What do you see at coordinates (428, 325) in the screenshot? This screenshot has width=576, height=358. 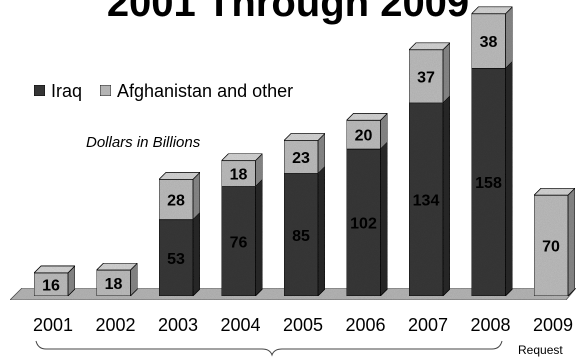 I see `x-tick-2007: 2007` at bounding box center [428, 325].